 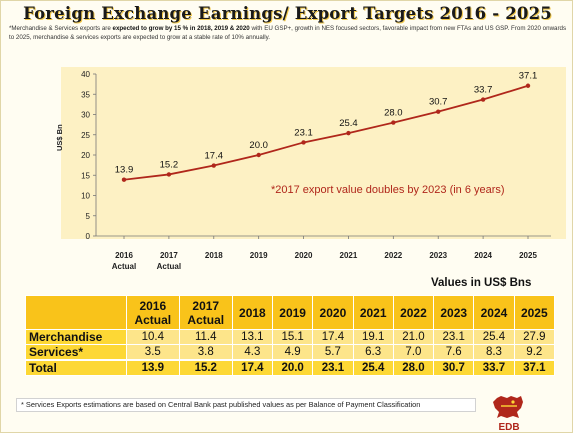 I want to click on y-tick-label: 30, so click(x=85, y=115).